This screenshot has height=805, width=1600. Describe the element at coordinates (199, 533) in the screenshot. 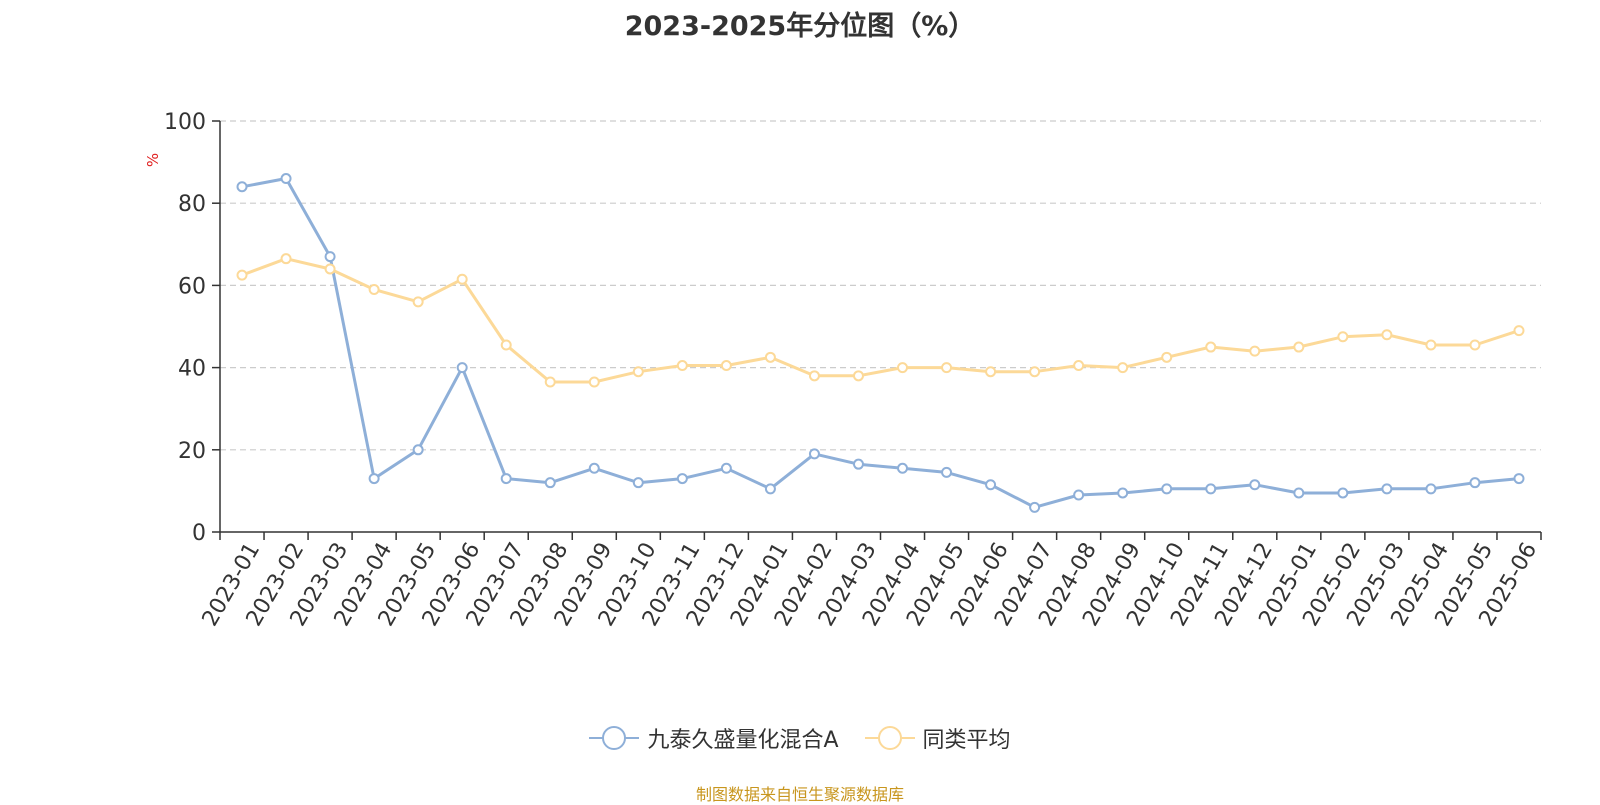

I see `y-tick-label-0: 0` at that location.